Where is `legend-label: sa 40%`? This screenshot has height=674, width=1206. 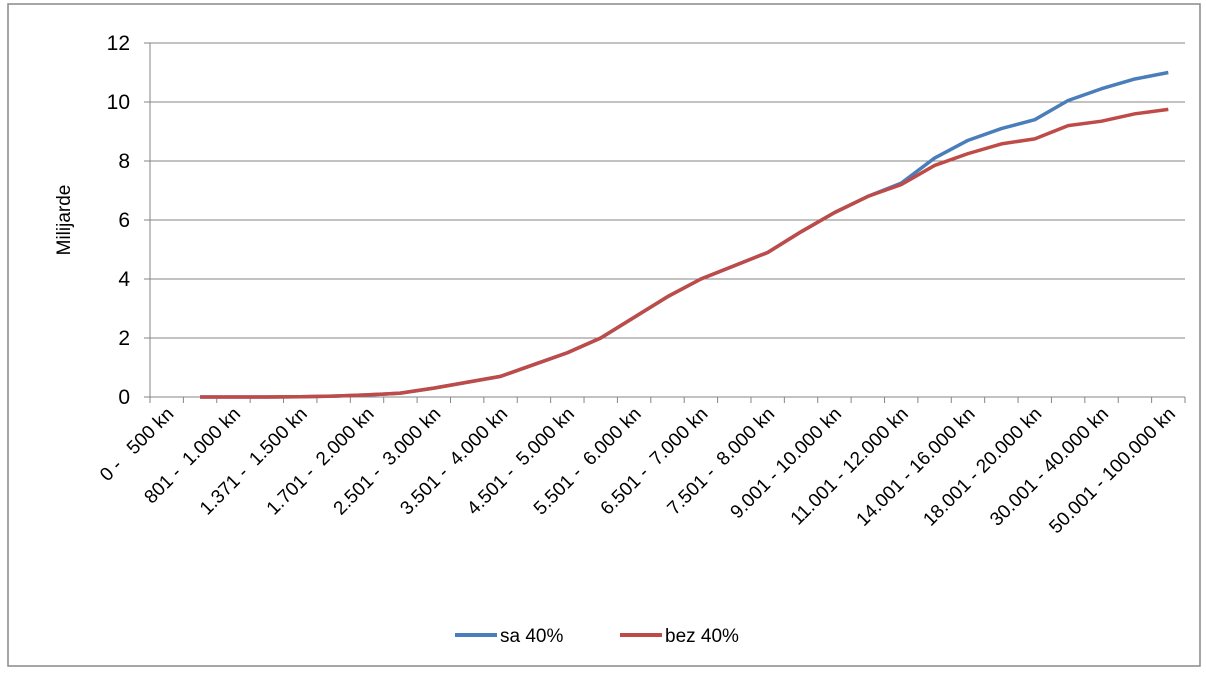
legend-label: sa 40% is located at coordinates (531, 636).